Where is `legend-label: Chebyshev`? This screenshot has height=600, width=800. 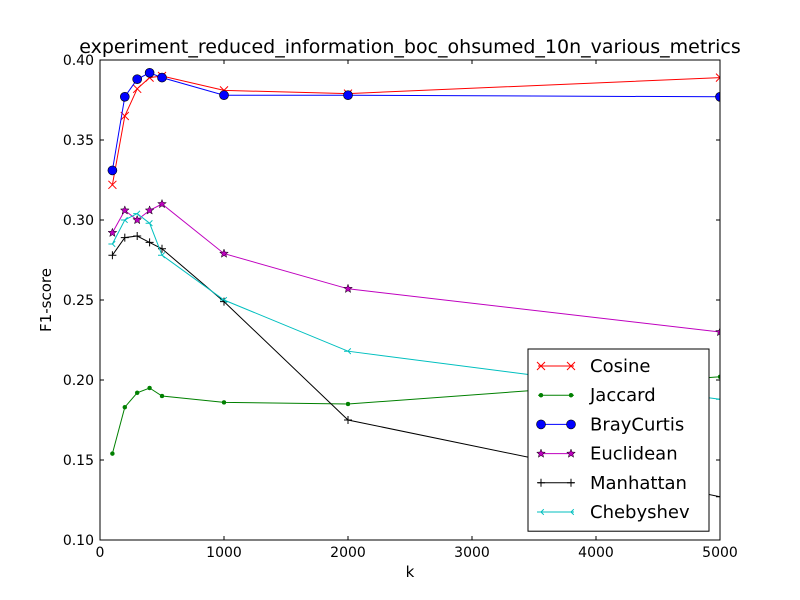
legend-label: Chebyshev is located at coordinates (640, 512).